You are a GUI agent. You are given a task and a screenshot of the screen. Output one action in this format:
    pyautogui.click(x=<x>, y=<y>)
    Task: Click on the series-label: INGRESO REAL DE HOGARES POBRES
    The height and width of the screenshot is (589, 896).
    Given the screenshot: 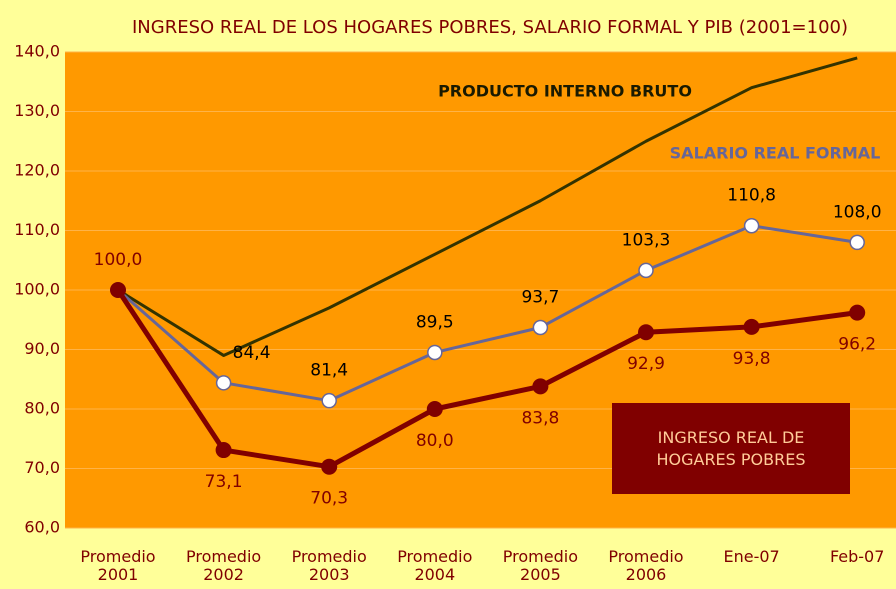 What is the action you would take?
    pyautogui.click(x=731, y=448)
    